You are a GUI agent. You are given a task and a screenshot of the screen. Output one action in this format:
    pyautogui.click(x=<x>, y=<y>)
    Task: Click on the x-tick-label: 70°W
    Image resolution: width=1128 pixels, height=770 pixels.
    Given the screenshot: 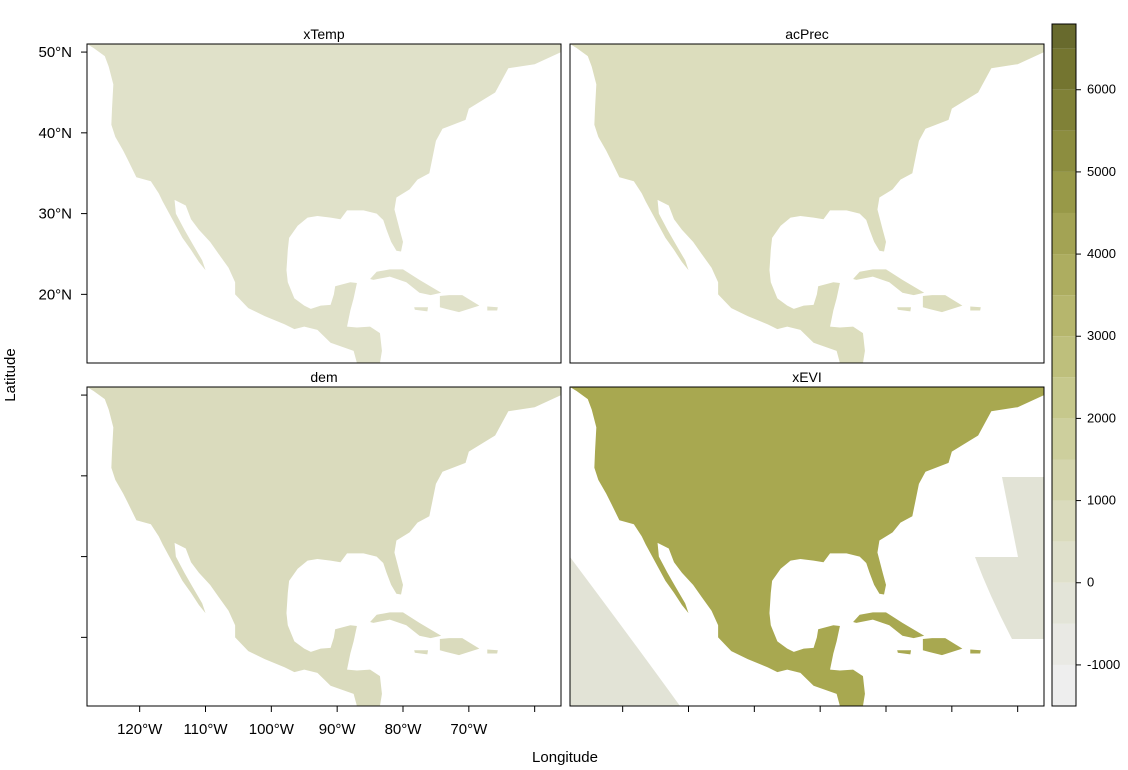 What is the action you would take?
    pyautogui.click(x=469, y=729)
    